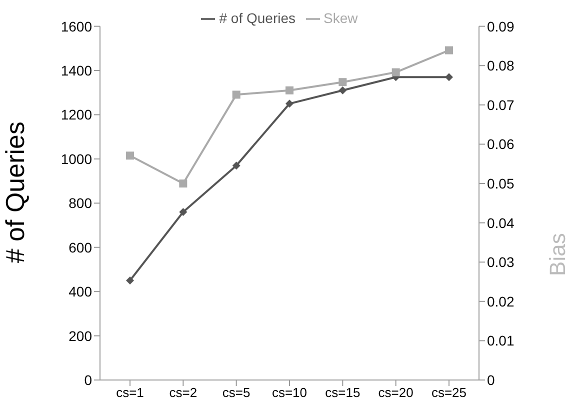 The width and height of the screenshot is (569, 415). What do you see at coordinates (500, 262) in the screenshot?
I see `y2-tick-label: 0.03` at bounding box center [500, 262].